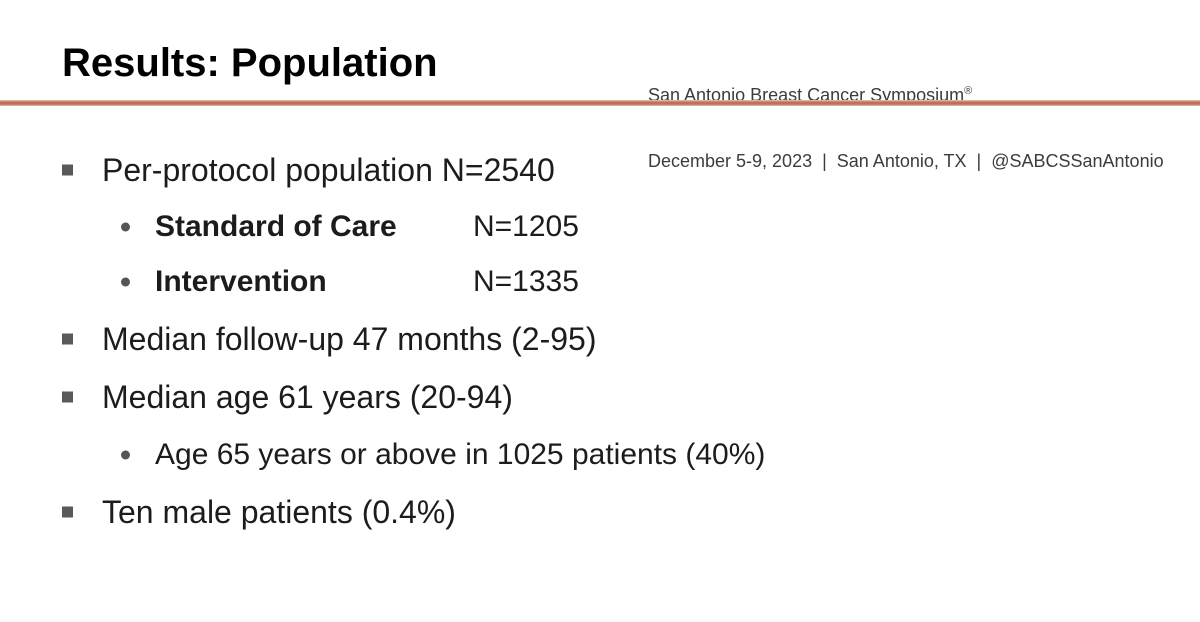  What do you see at coordinates (279, 511) in the screenshot?
I see `bullet-text: Ten male patients (0.4%)` at bounding box center [279, 511].